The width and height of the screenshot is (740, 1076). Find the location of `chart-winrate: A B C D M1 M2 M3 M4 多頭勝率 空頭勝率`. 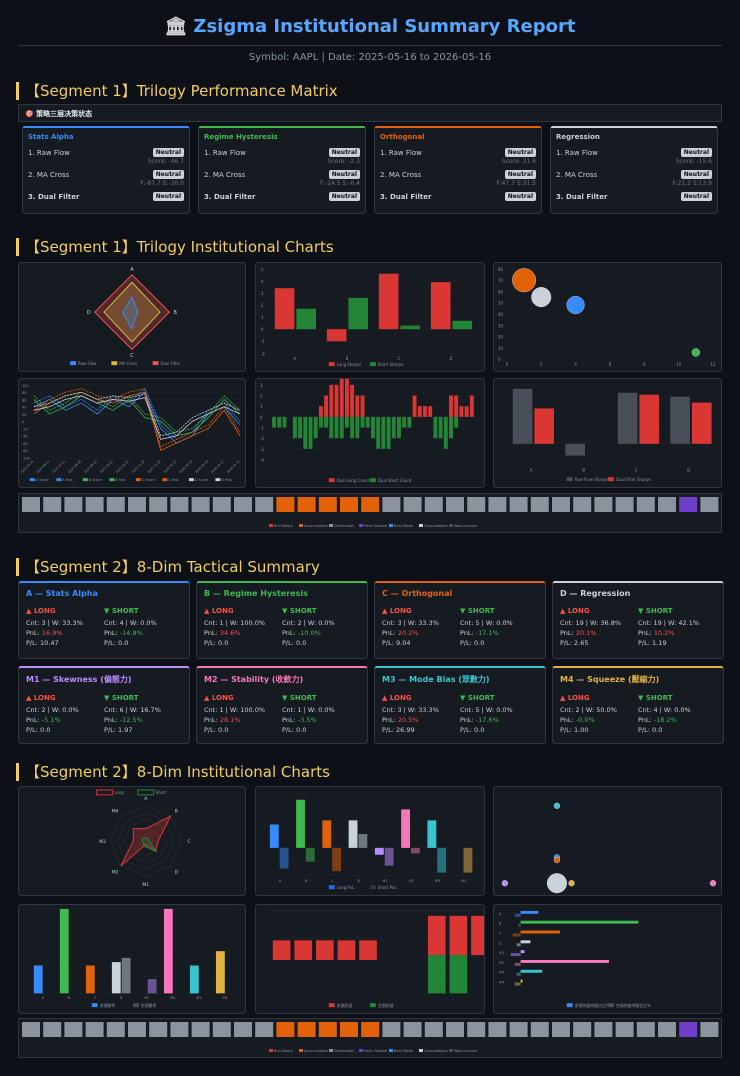

chart-winrate: A B C D M1 M2 M3 M4 多頭勝率 空頭勝率 is located at coordinates (132, 959).